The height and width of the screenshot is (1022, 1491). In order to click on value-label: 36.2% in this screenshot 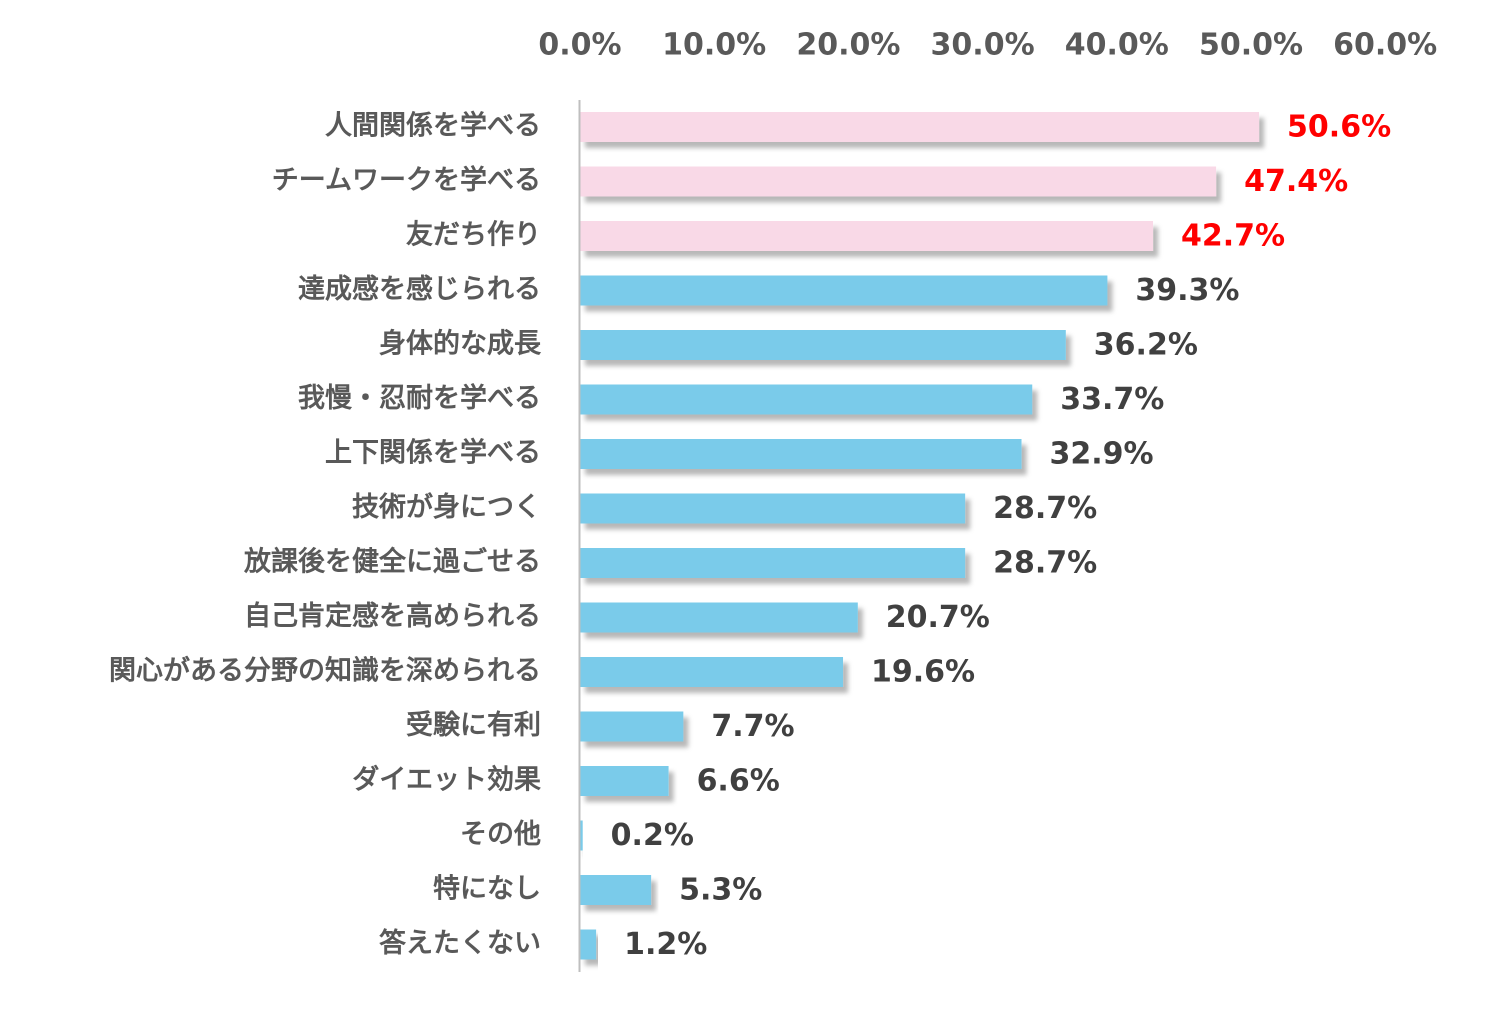, I will do `click(1146, 345)`.